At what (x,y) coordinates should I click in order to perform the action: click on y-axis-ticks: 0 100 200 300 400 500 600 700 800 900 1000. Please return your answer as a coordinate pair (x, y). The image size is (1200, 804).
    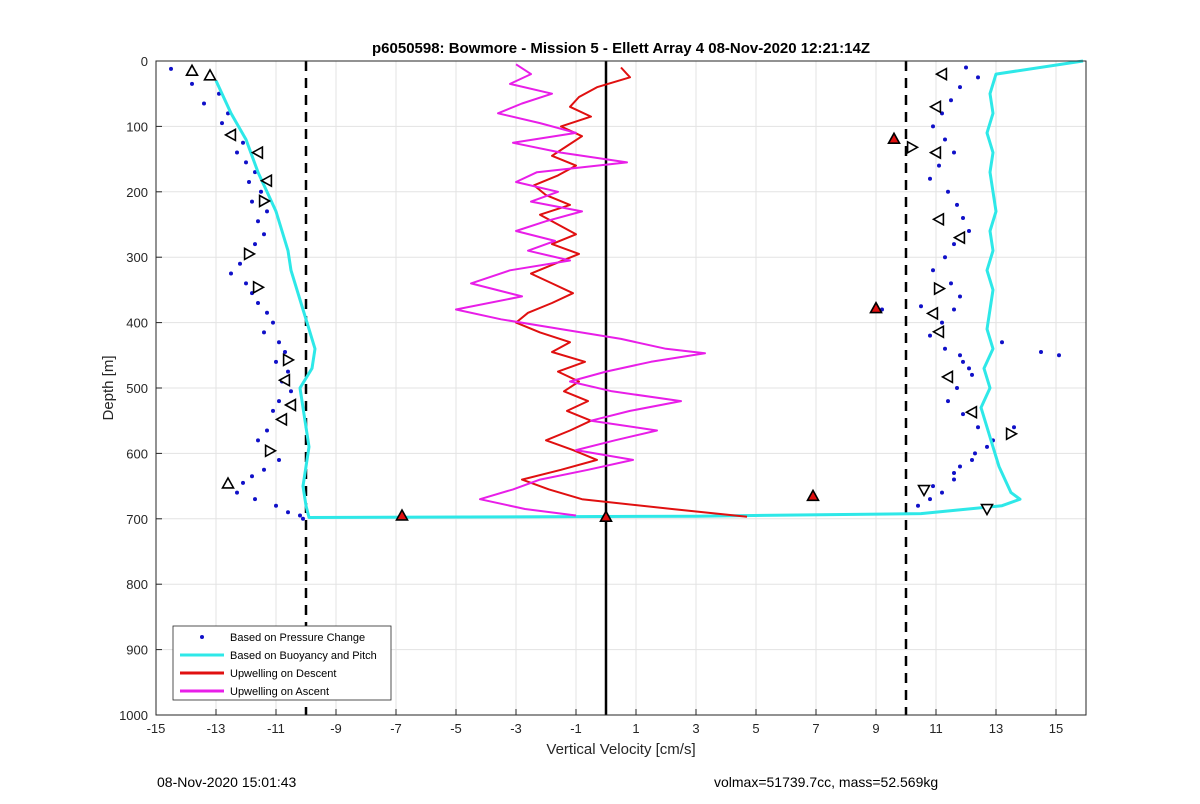
    Looking at the image, I should click on (140, 388).